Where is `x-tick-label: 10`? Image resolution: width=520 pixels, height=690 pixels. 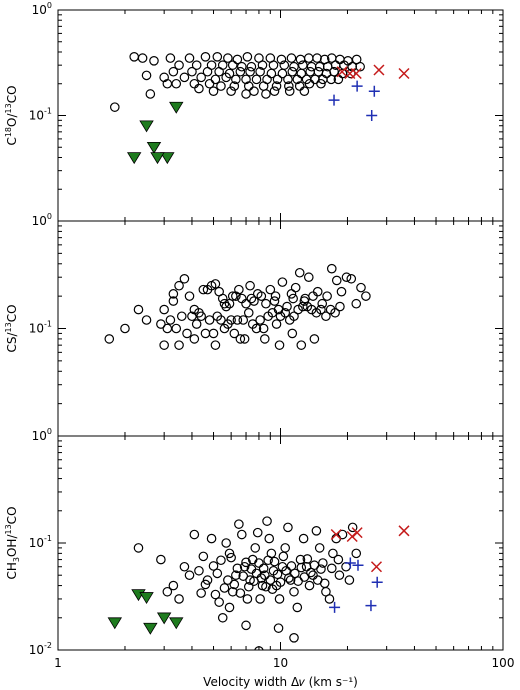 x-tick-label: 10 is located at coordinates (280, 663).